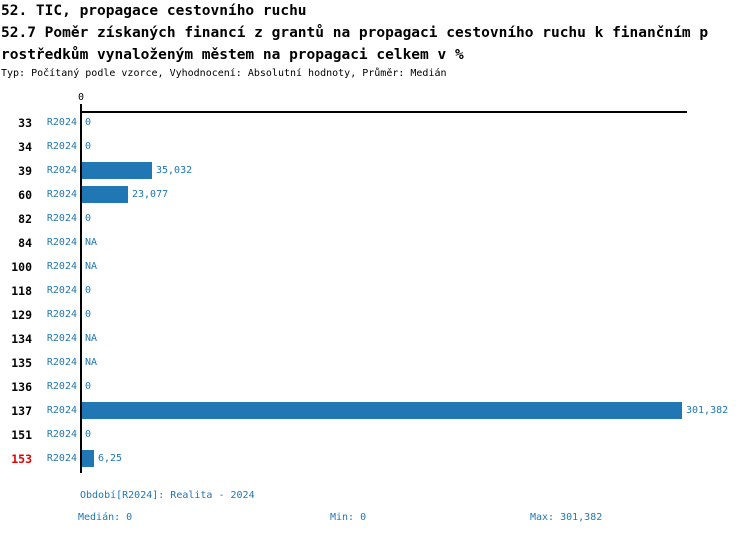  I want to click on row-category-label: 135, so click(21, 363).